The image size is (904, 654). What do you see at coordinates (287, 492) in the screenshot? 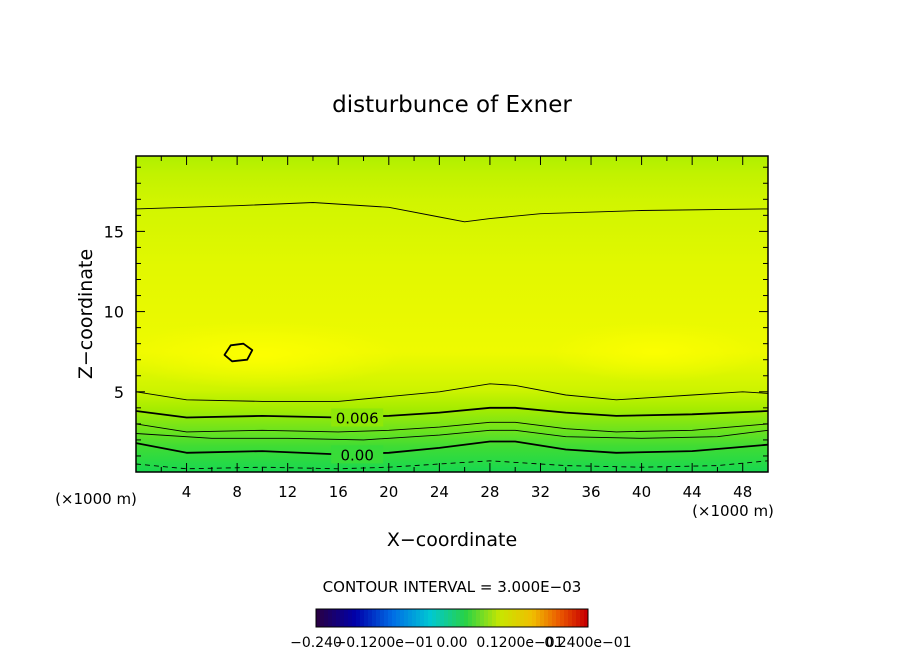
I see `x-tick-label: 12` at bounding box center [287, 492].